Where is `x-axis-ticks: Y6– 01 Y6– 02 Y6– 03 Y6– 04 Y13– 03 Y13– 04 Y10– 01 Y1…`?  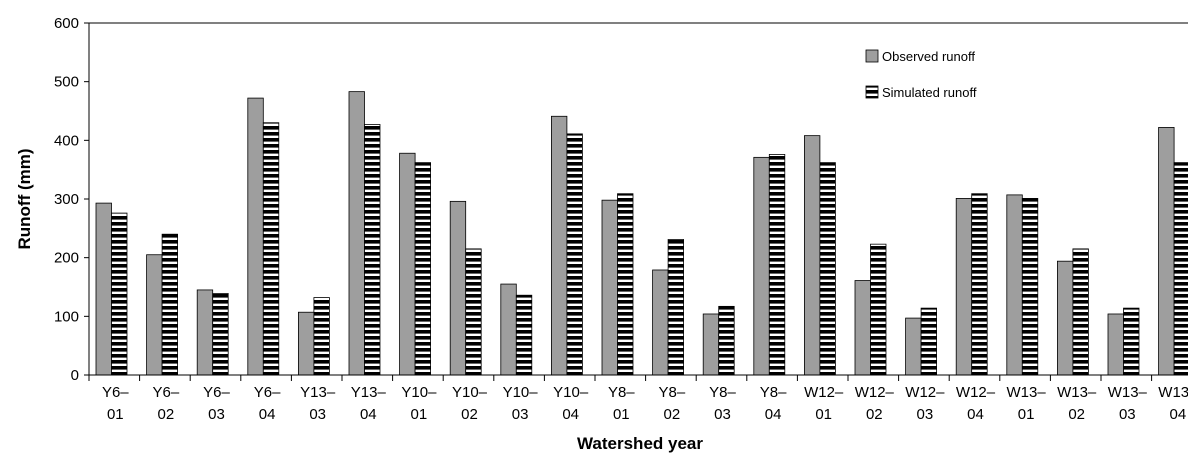
x-axis-ticks: Y6– 01 Y6– 02 Y6– 03 Y6– 04 Y13– 03 Y13– 04 Y10– 01 Y1… is located at coordinates (638, 399).